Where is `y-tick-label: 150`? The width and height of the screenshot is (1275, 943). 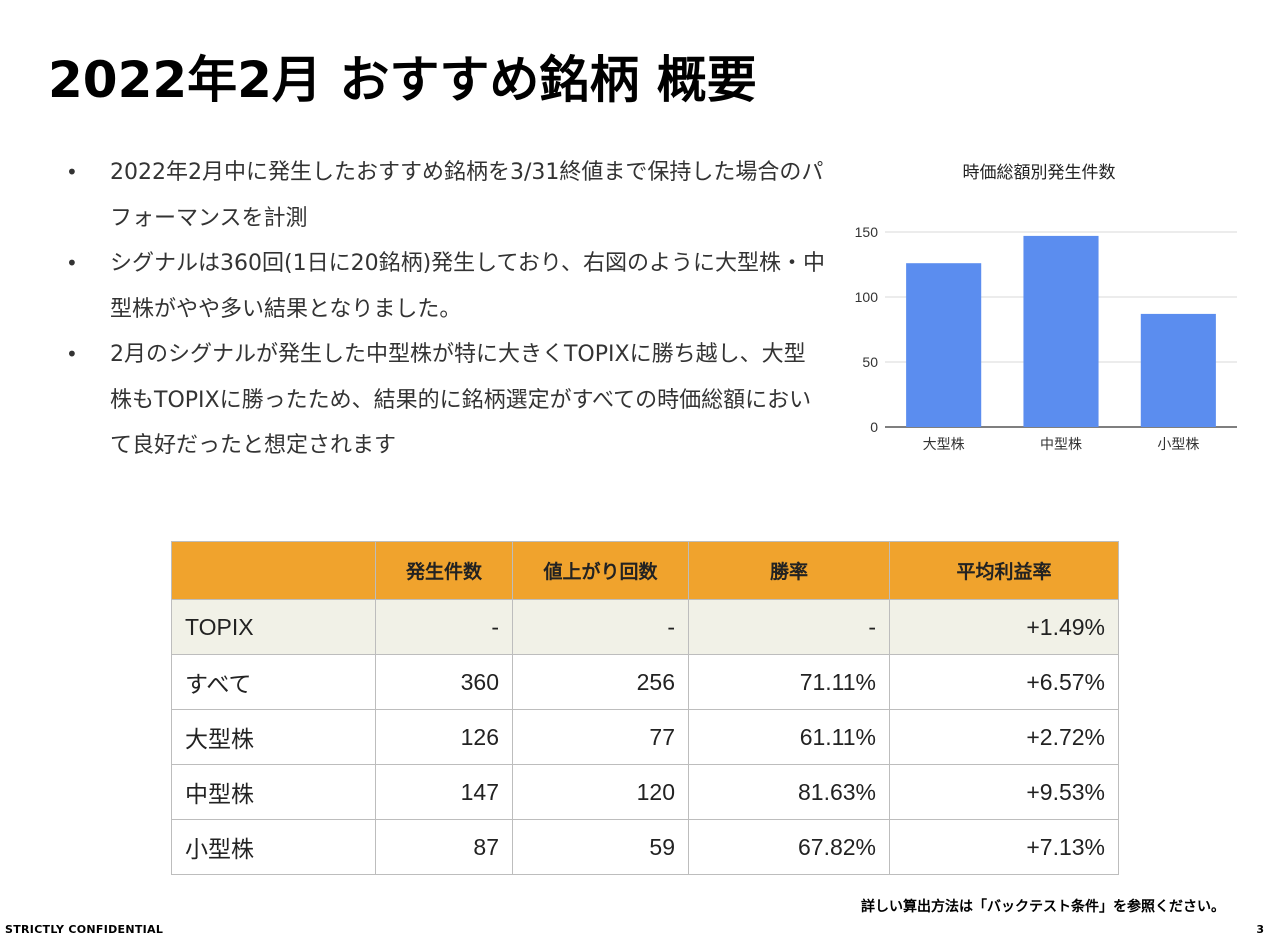
y-tick-label: 150 is located at coordinates (867, 232).